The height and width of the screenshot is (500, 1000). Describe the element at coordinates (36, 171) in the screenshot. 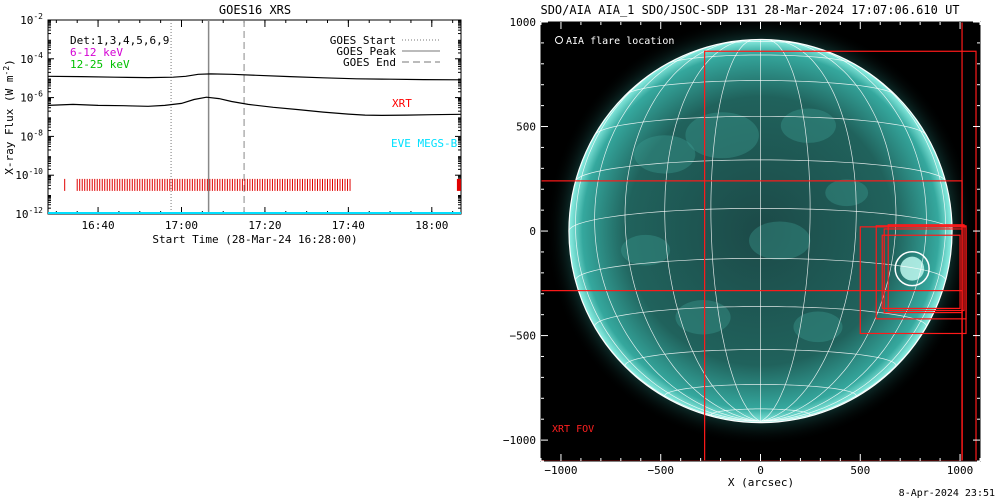

I see `goes-y-tick-exp: -10` at that location.